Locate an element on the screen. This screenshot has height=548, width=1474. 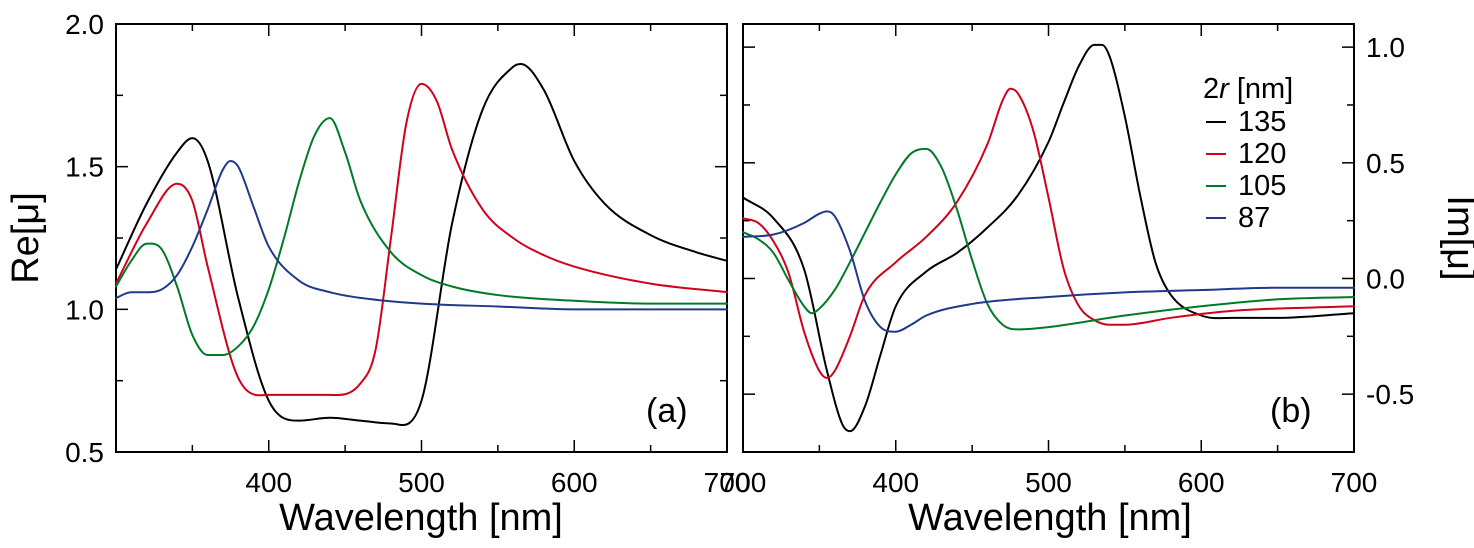
y-tick-label: 2.0 is located at coordinates (84, 24).